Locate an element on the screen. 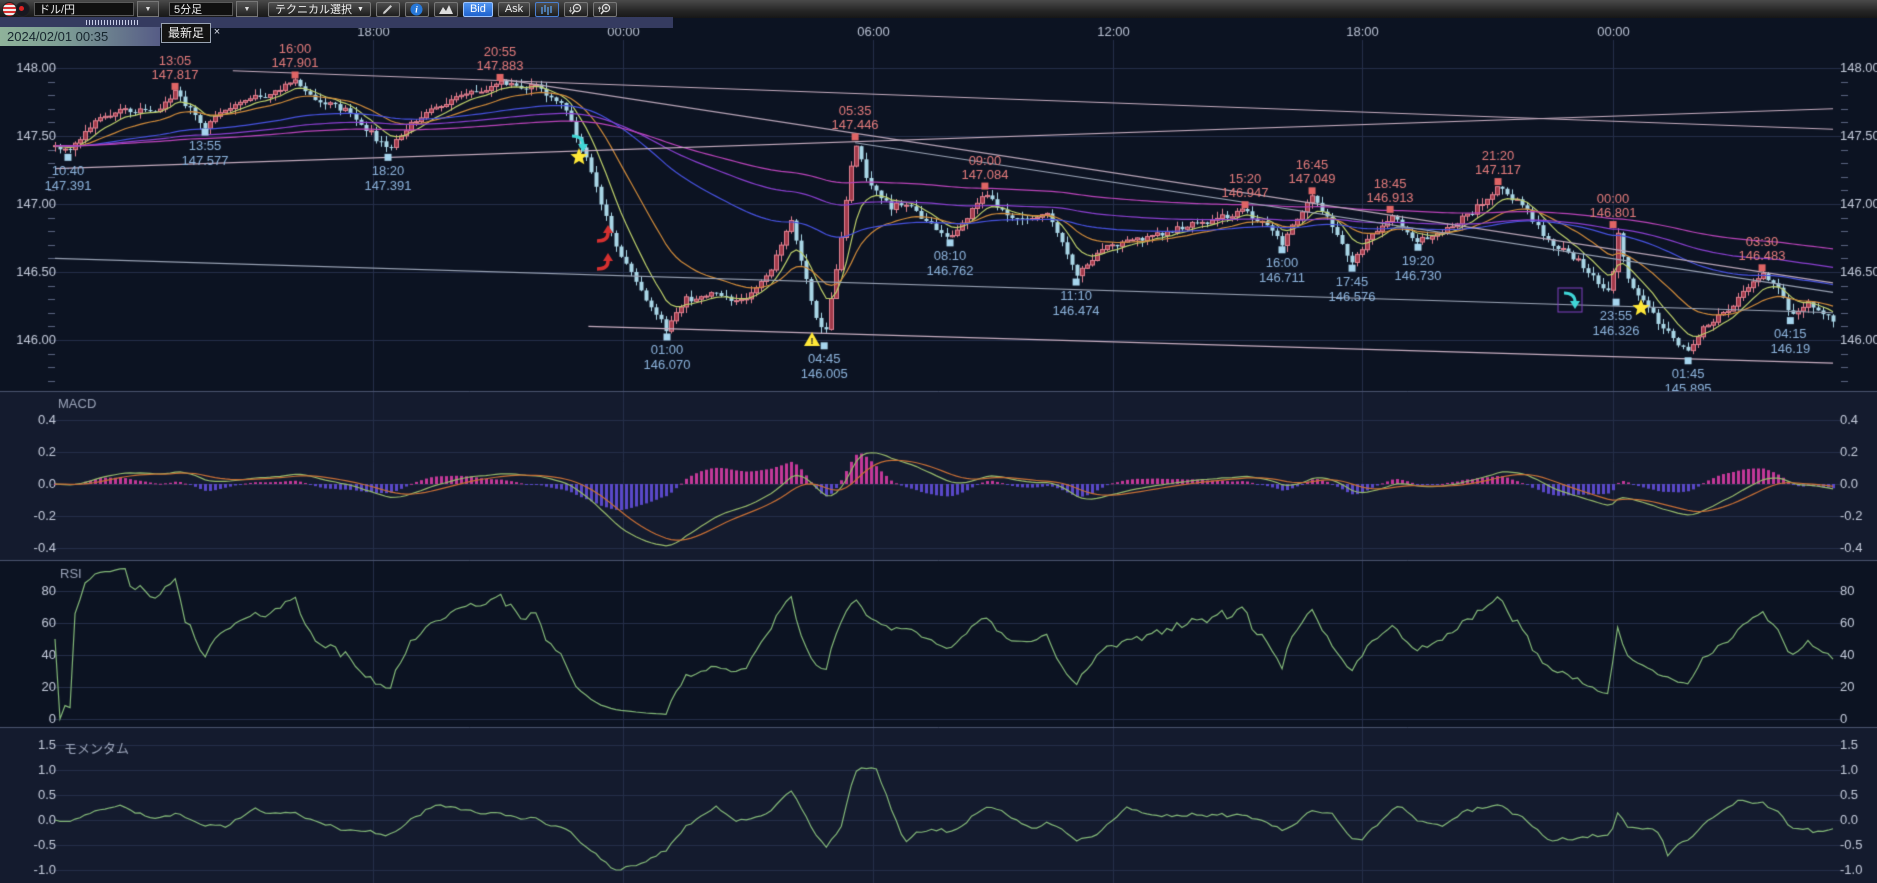 This screenshot has width=1877, height=883. timeframe-select: 5分足 is located at coordinates (201, 9).